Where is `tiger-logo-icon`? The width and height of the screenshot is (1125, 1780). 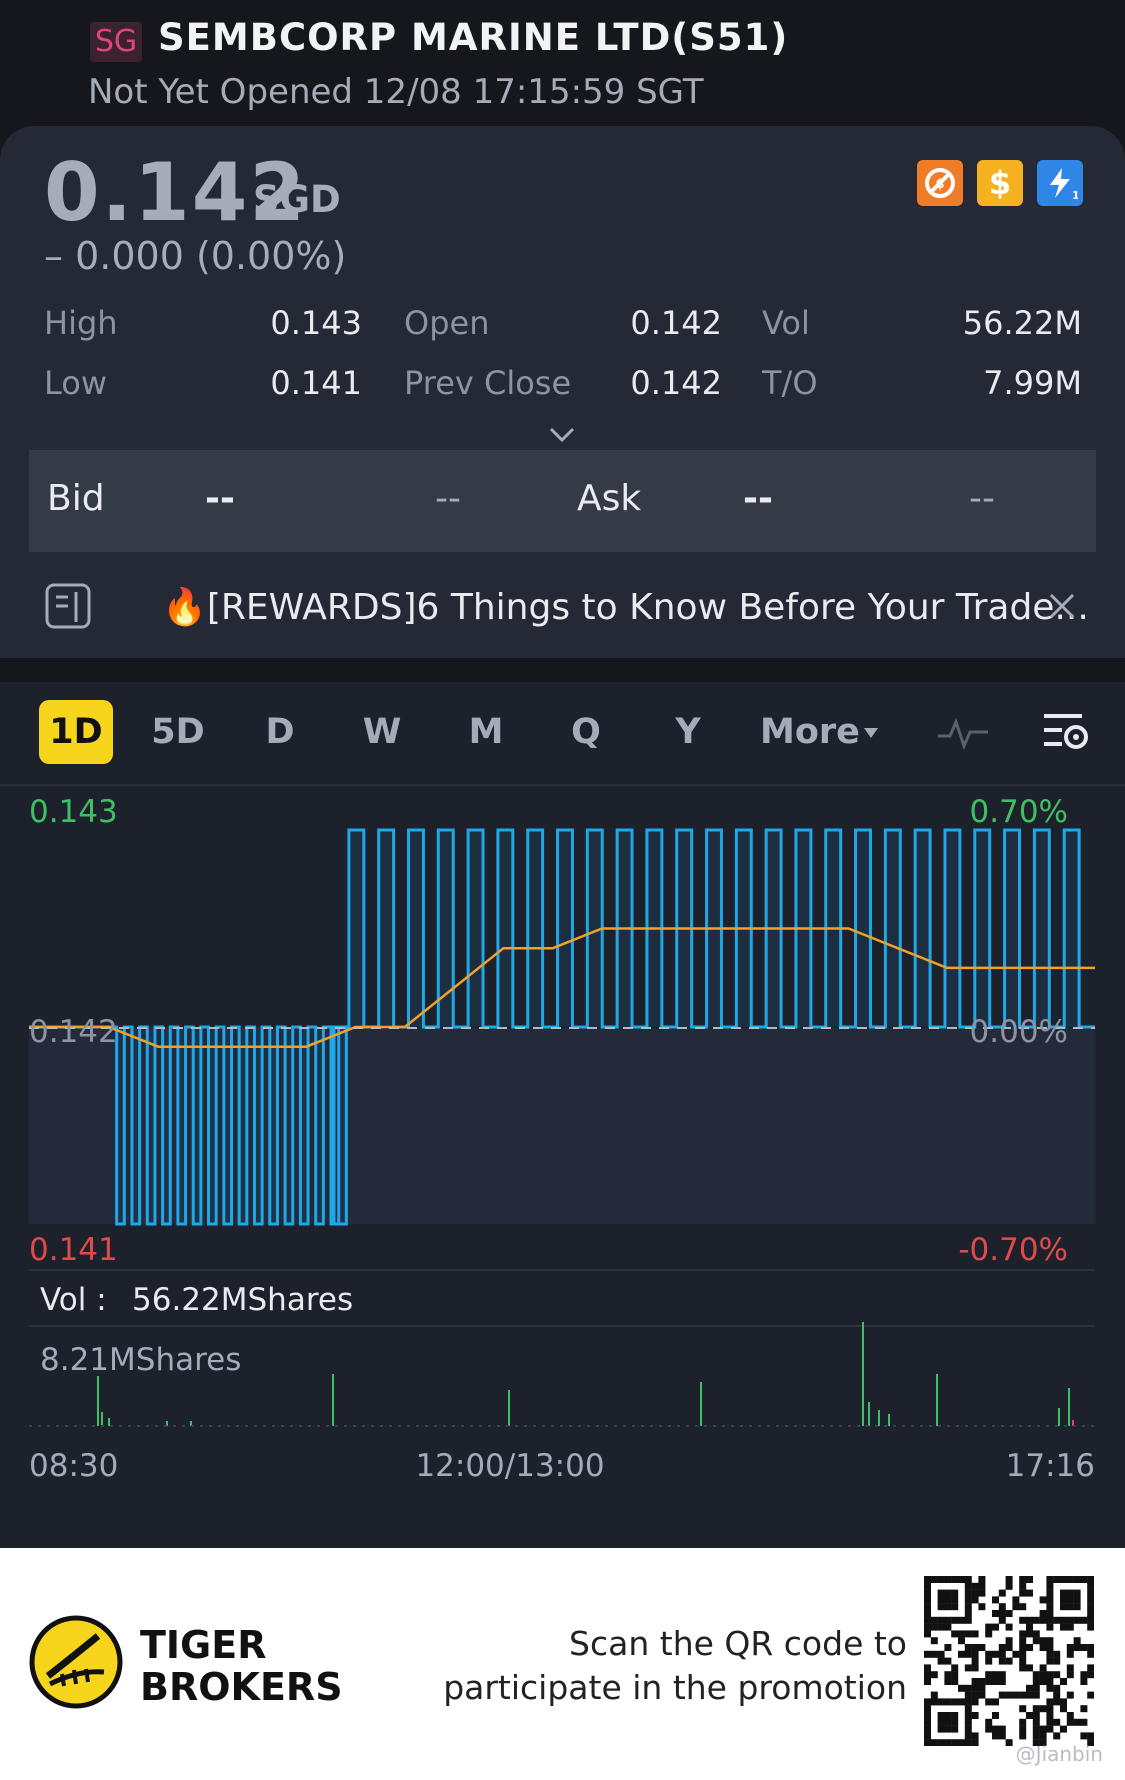
tiger-logo-icon is located at coordinates (76, 1662).